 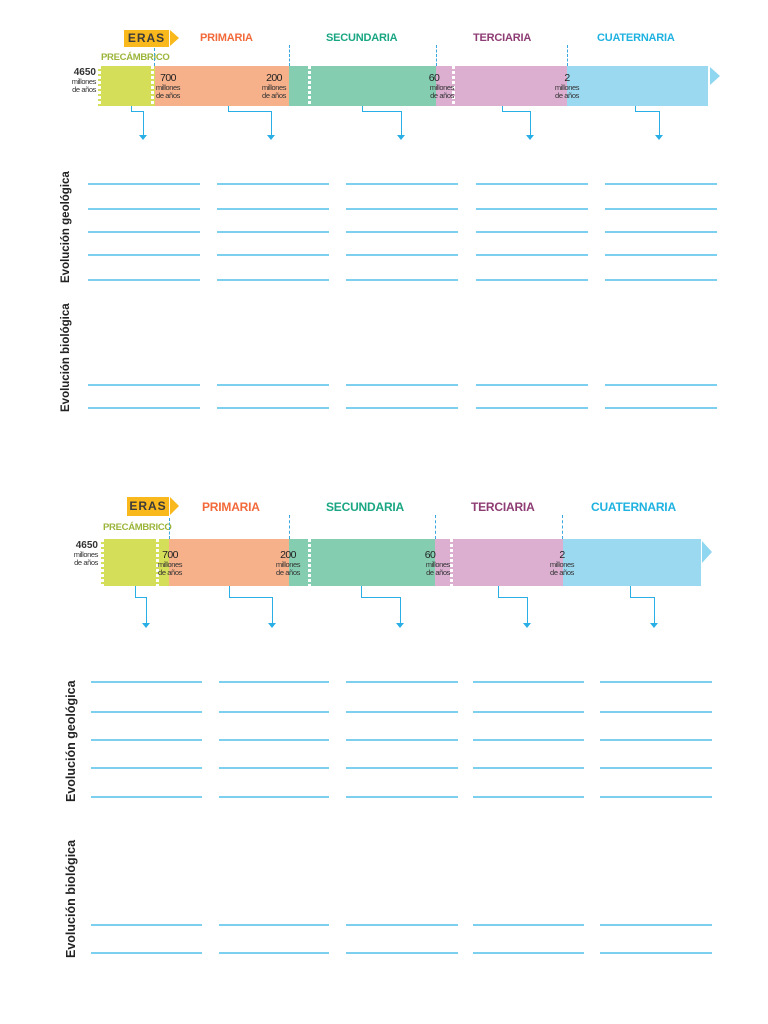 What do you see at coordinates (174, 38) in the screenshot?
I see `eras-arrow-icon` at bounding box center [174, 38].